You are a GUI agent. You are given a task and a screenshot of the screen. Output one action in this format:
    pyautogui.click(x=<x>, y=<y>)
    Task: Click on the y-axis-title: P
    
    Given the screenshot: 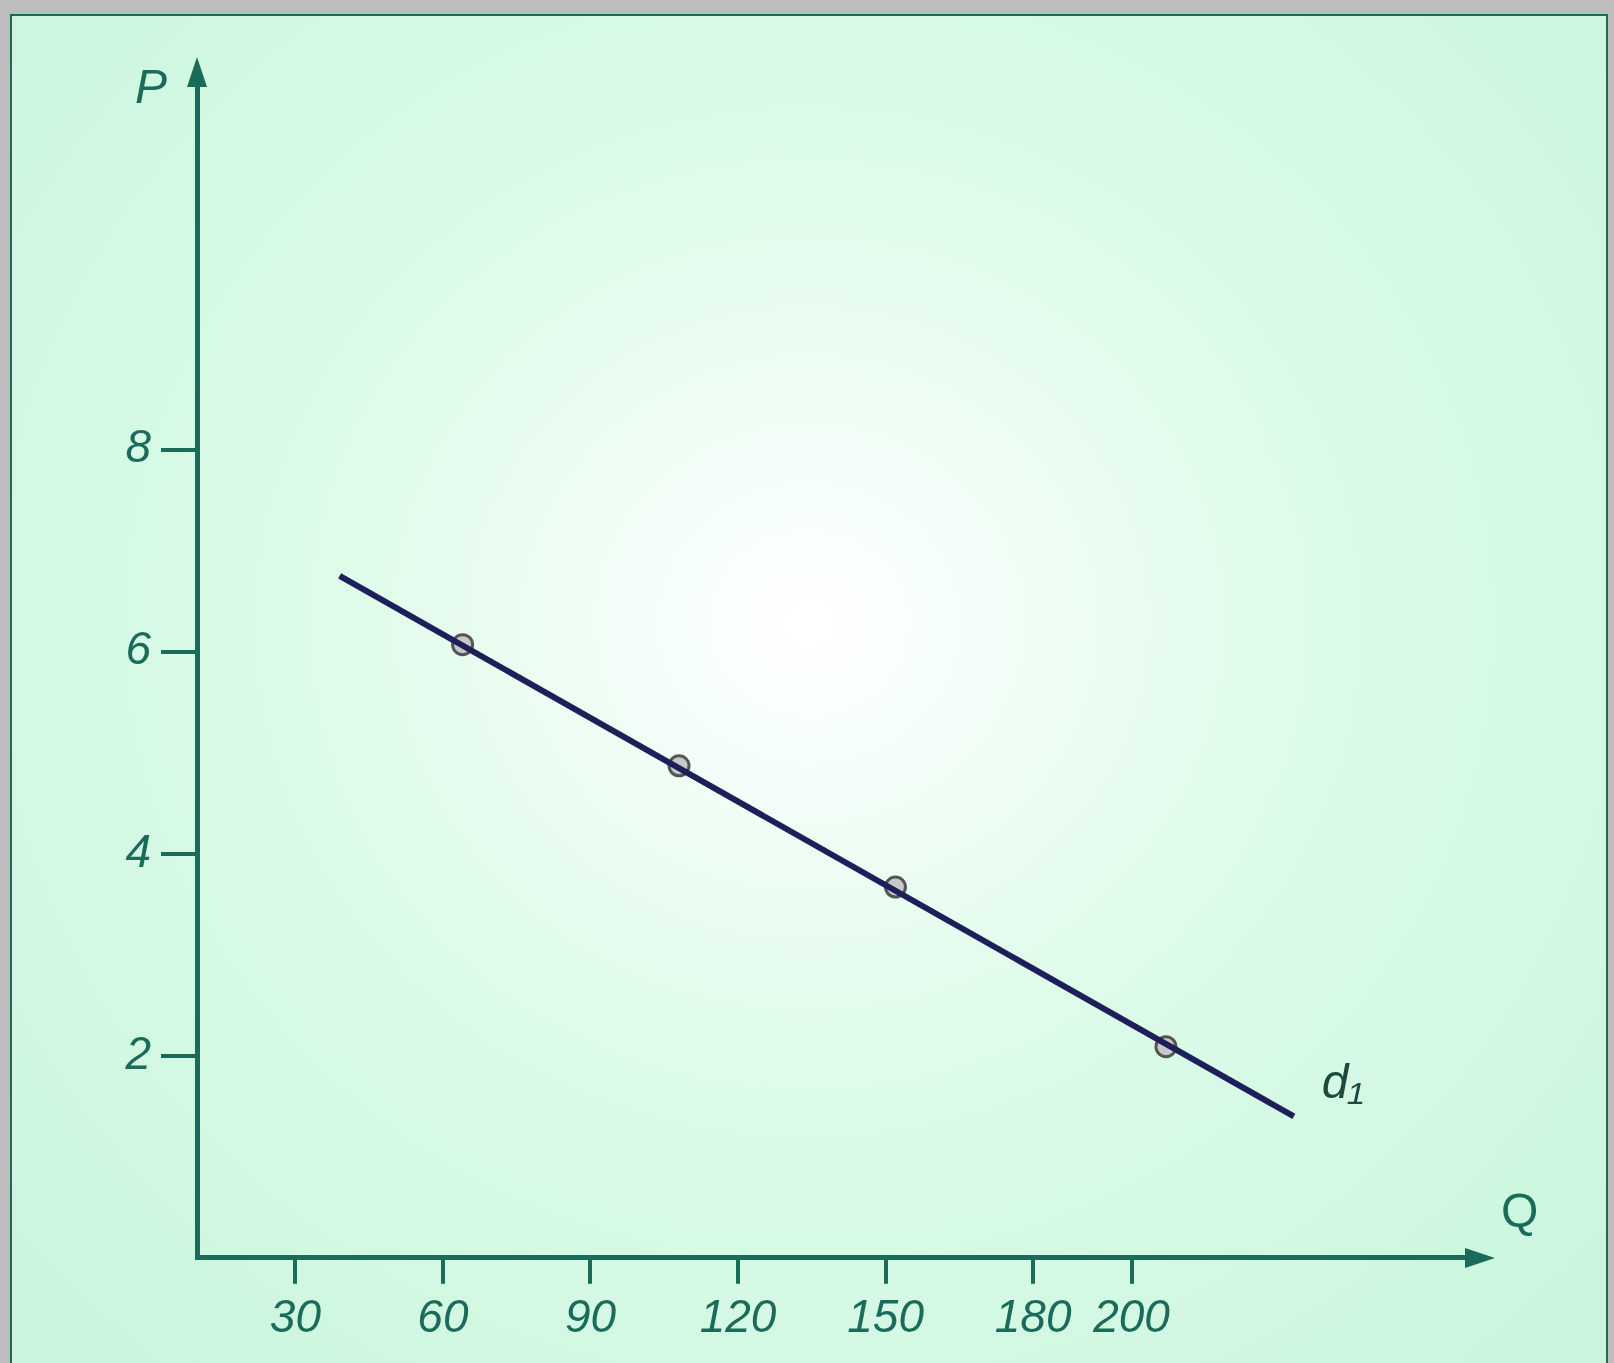 What is the action you would take?
    pyautogui.click(x=150, y=87)
    